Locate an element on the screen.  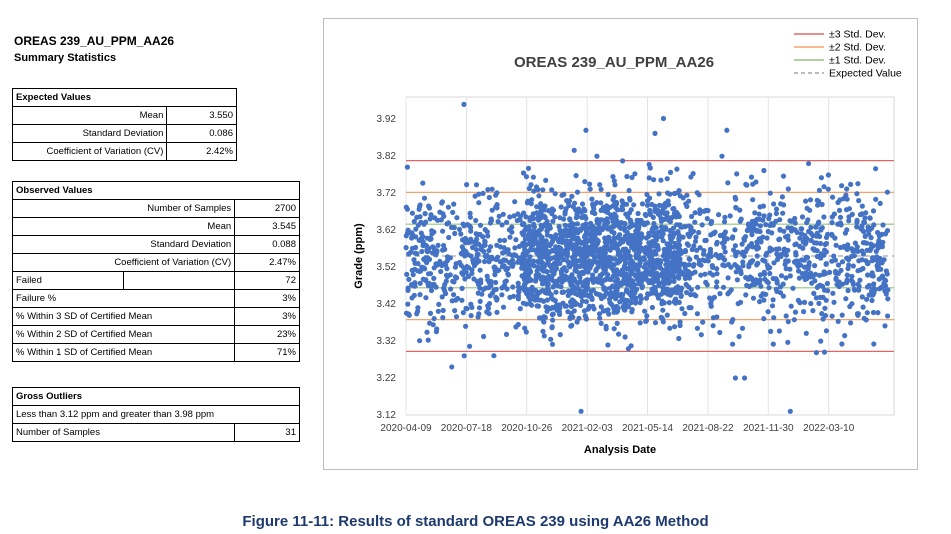
outlier-point is located at coordinates (735, 378).